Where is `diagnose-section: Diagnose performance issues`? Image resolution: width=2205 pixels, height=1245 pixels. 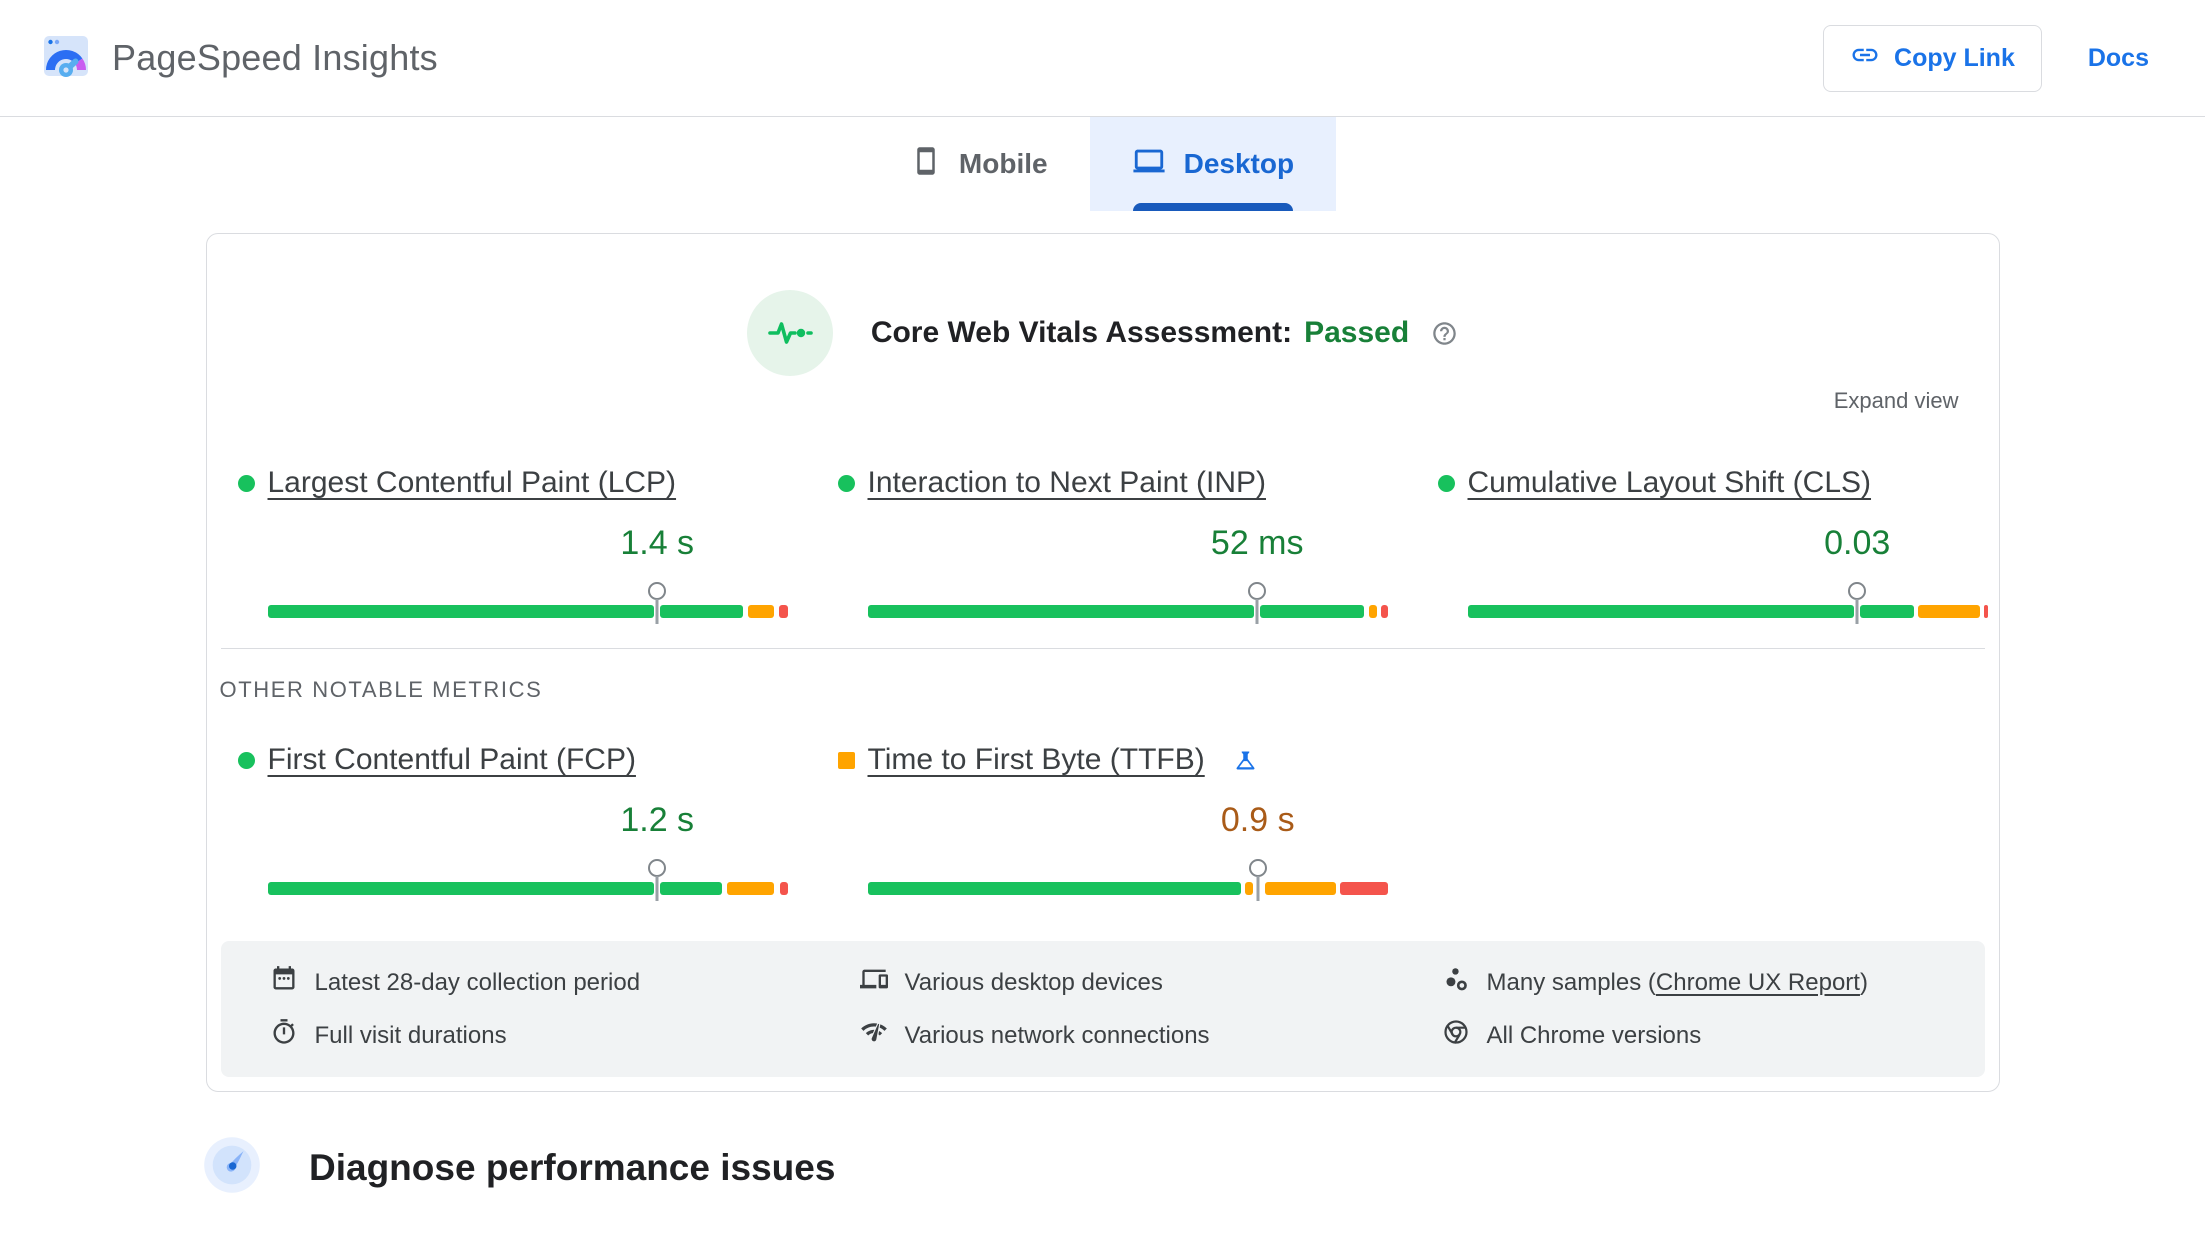 diagnose-section: Diagnose performance issues is located at coordinates (1204, 1167).